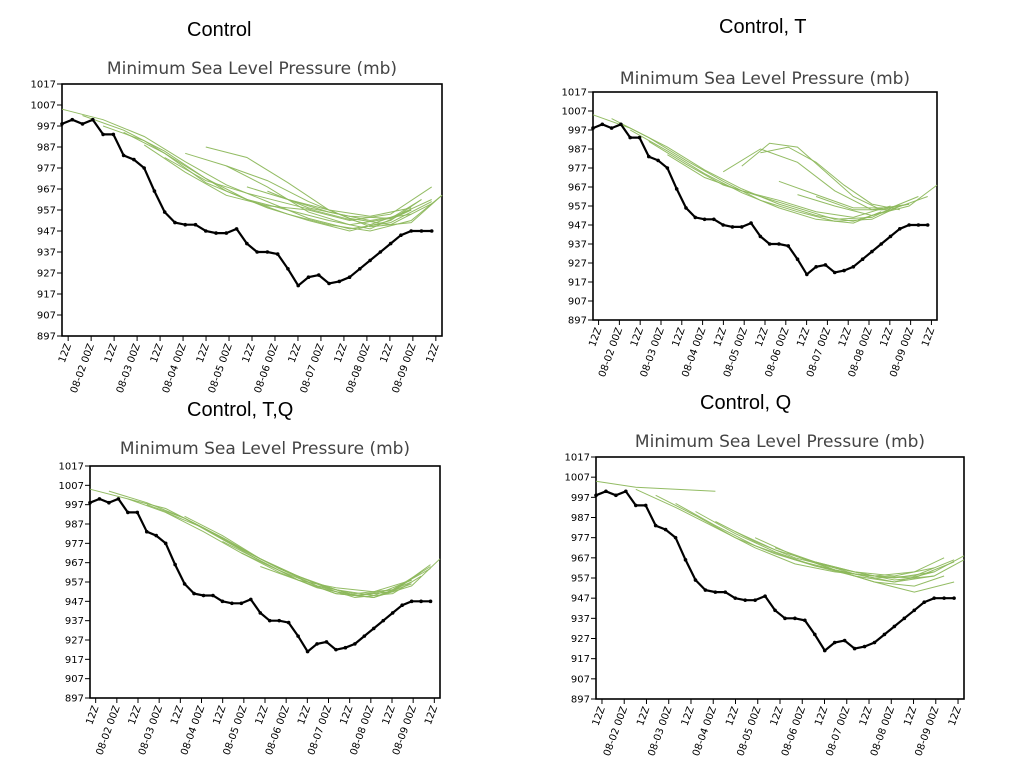  What do you see at coordinates (359, 368) in the screenshot?
I see `x-tick-label: 08-08 00Z` at bounding box center [359, 368].